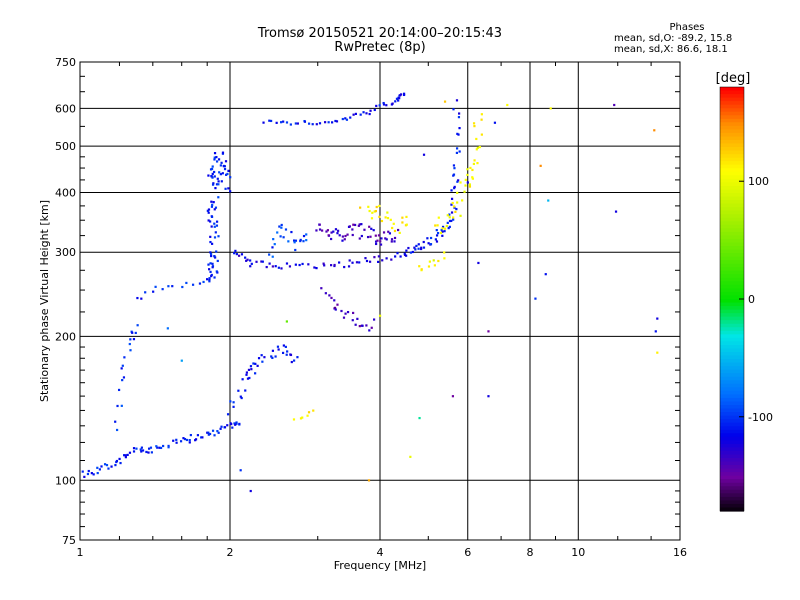 The width and height of the screenshot is (800, 600). What do you see at coordinates (744, 291) in the screenshot?
I see `colorbar: 100 0 -100 [deg]` at bounding box center [744, 291].